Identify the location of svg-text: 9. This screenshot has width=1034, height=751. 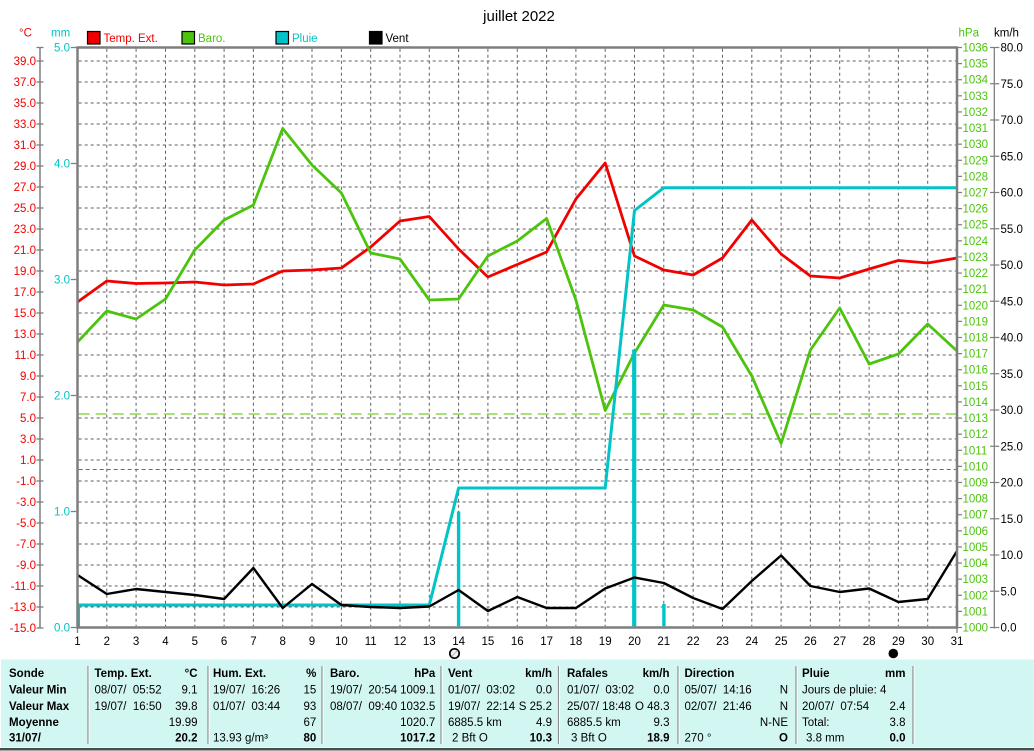
(312, 642).